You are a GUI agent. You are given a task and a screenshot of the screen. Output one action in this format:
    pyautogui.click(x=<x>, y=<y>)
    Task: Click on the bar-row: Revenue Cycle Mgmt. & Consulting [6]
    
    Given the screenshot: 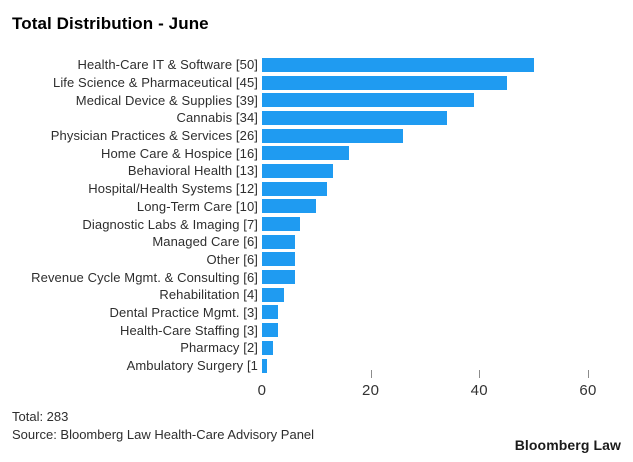 What is the action you would take?
    pyautogui.click(x=317, y=277)
    